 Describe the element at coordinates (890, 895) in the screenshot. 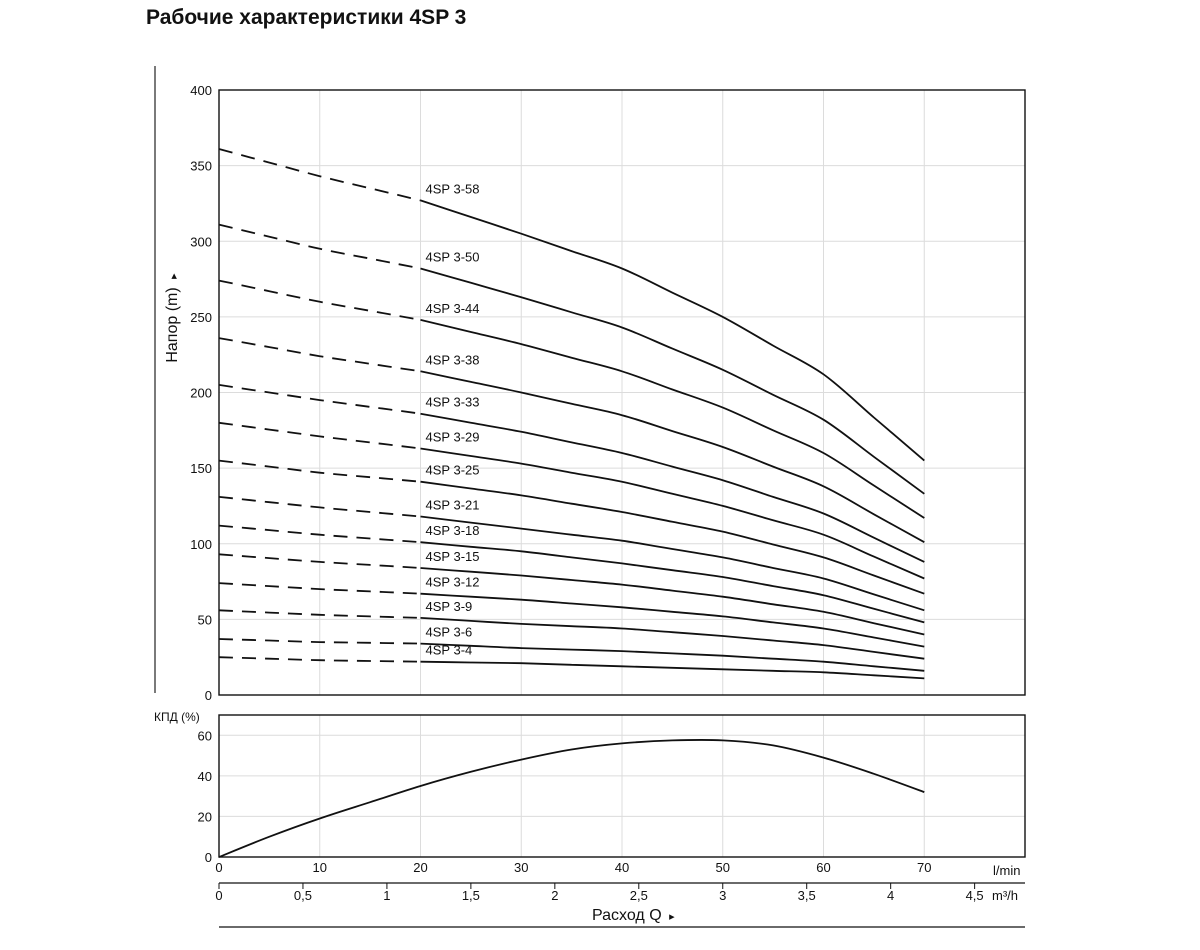

I see `x-axis-m3h-tick-label: 4` at that location.